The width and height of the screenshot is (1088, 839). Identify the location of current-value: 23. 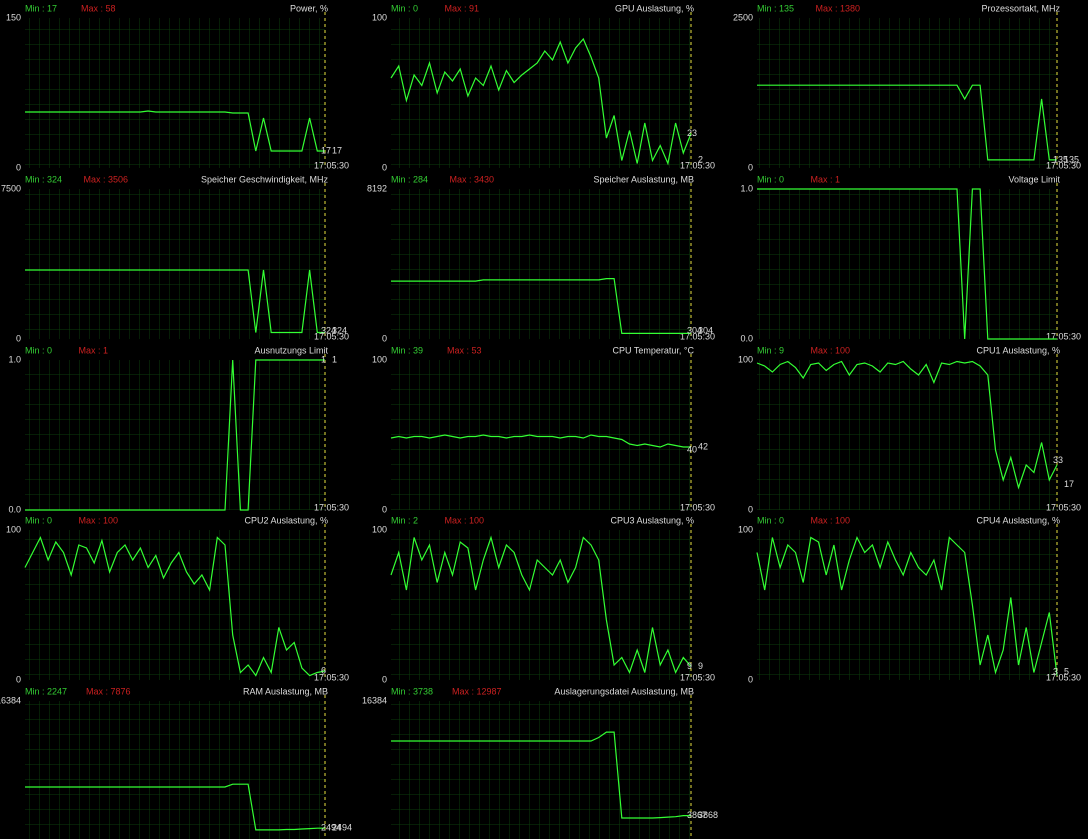
(692, 133).